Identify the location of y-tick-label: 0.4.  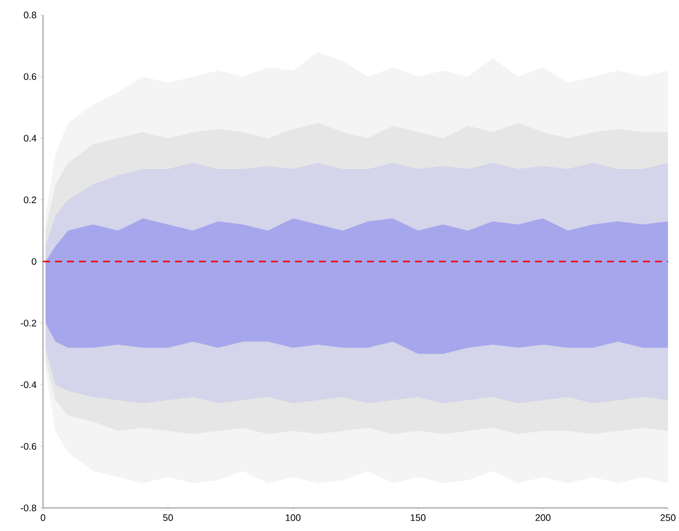
(30, 138).